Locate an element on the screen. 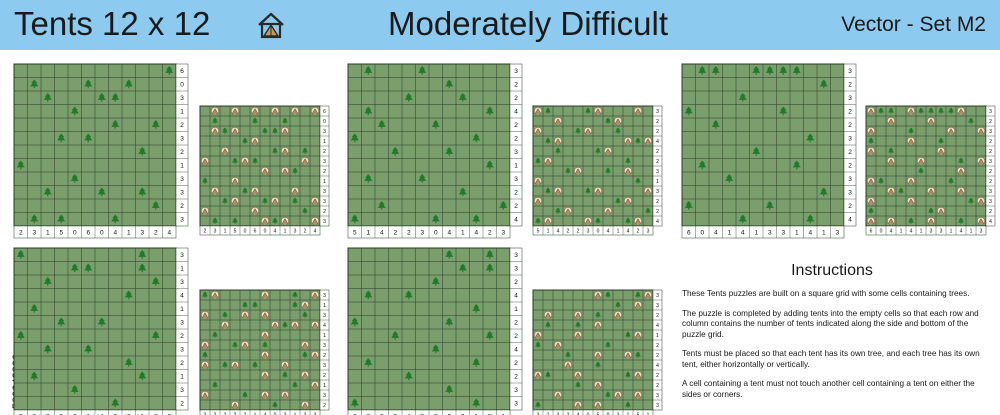 This screenshot has height=415, width=1000. puzzle-grid: 3 3 2 4 1 2 2 4 2 2 3 3 3 2 3 2 4 0 5 0 3 1 5 1 is located at coordinates (435, 331).